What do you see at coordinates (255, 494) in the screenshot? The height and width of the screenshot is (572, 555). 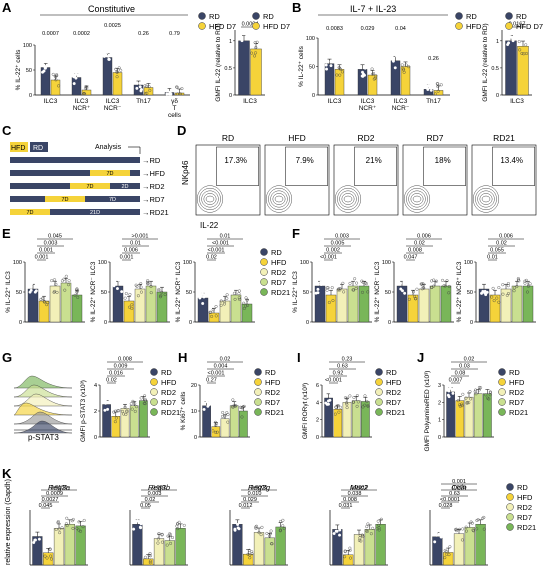 I see `panel-k-p-value: 0.010` at bounding box center [255, 494].